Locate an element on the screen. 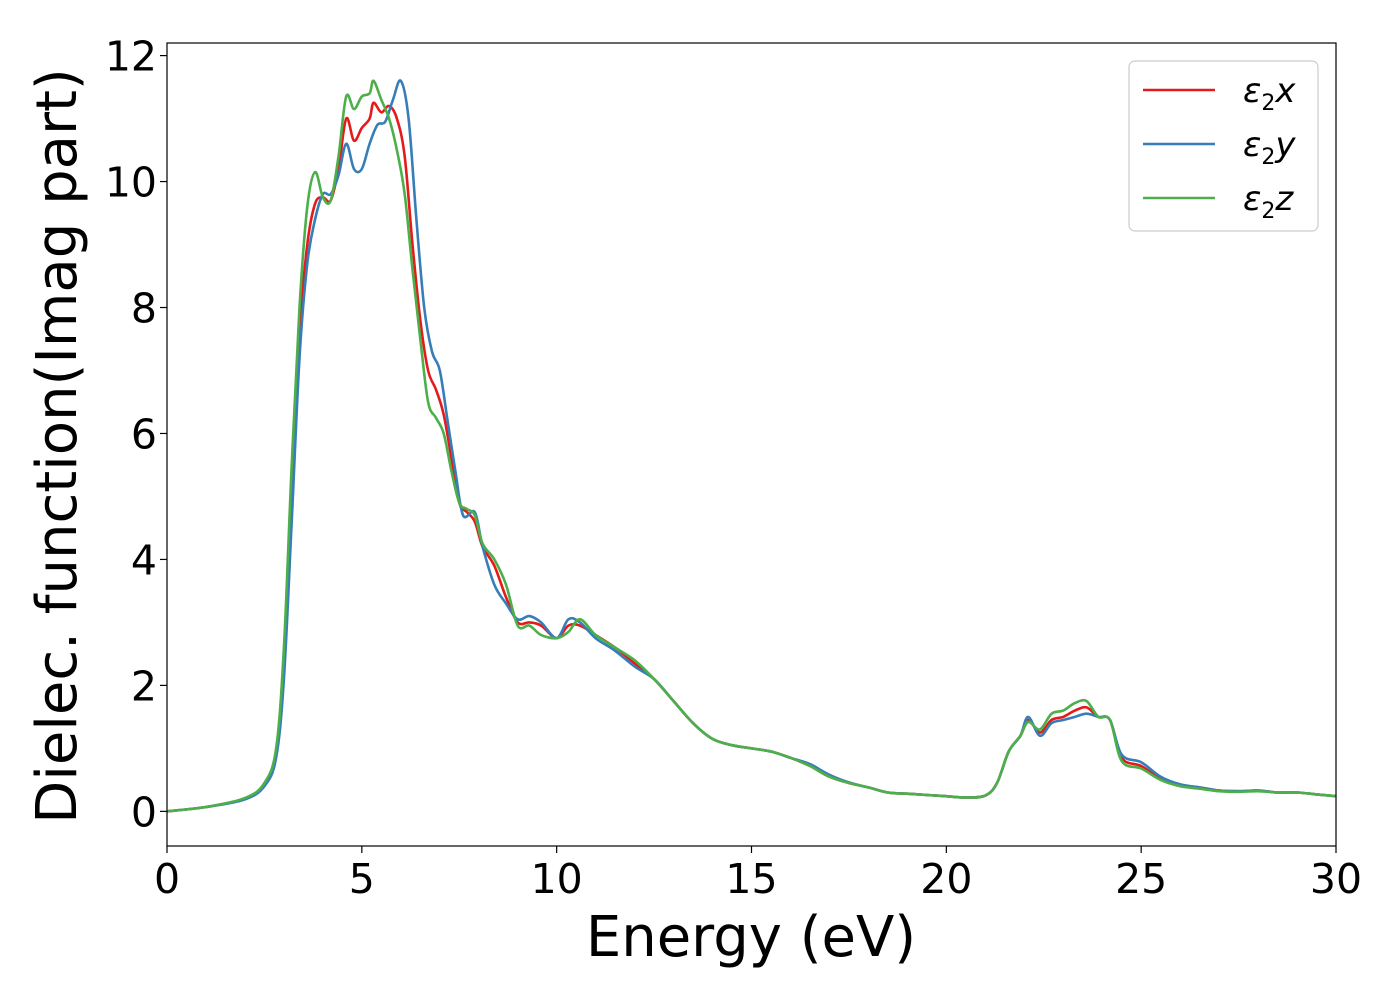  x-tick-label: 30 is located at coordinates (1336, 879).